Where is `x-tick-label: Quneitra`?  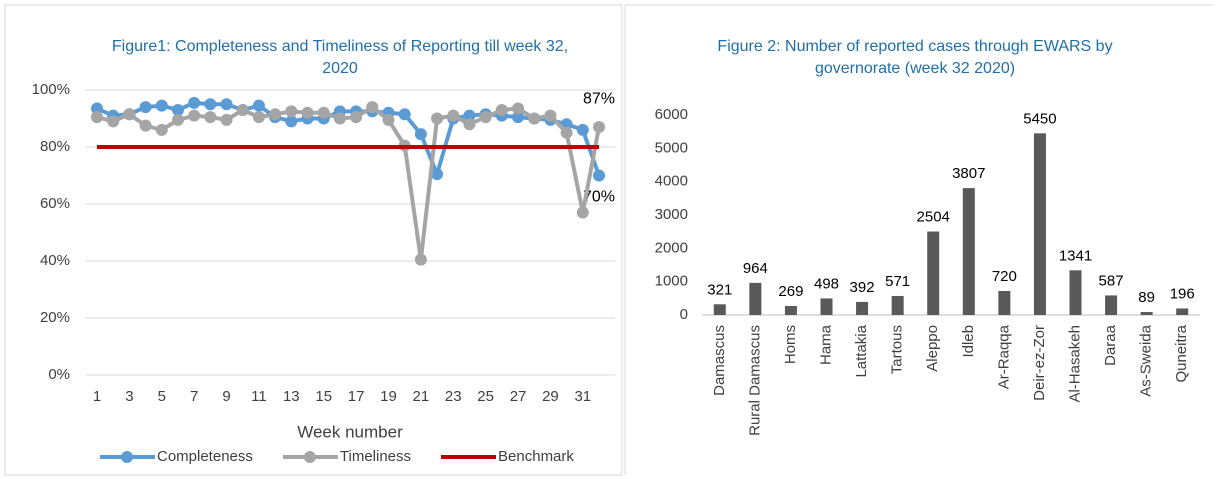 x-tick-label: Quneitra is located at coordinates (1181, 353).